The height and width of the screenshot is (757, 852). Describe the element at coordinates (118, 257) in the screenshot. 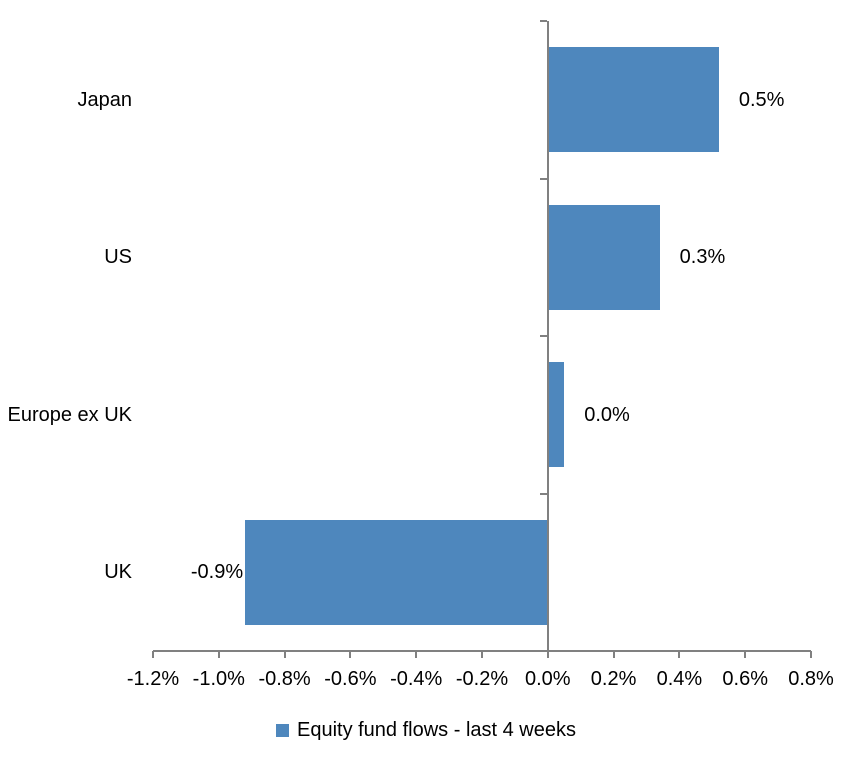

I see `category-label-us: US` at that location.